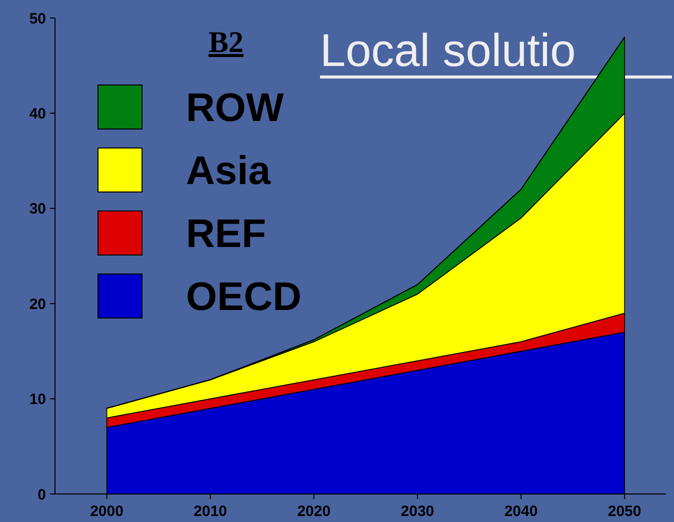  What do you see at coordinates (107, 511) in the screenshot?
I see `x-tick-label: 2000` at bounding box center [107, 511].